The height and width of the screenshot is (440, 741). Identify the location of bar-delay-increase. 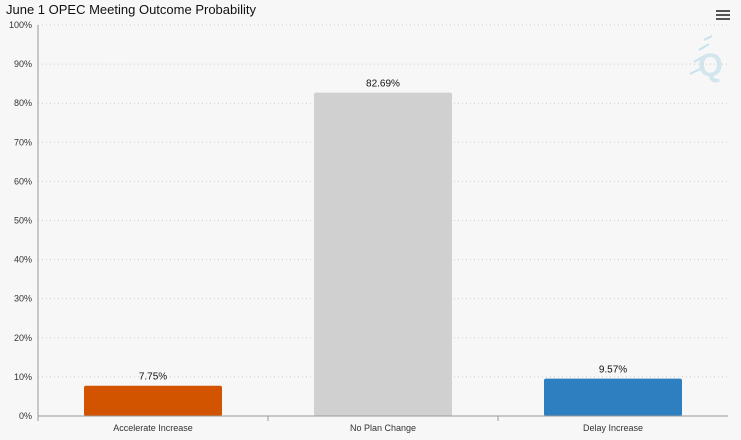
(613, 397).